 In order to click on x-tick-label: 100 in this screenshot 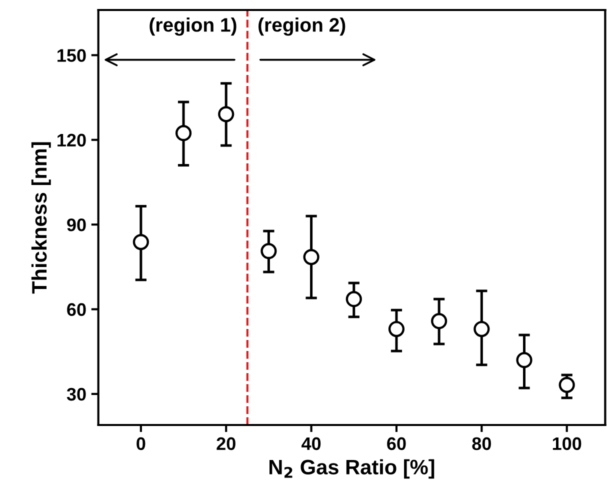, I will do `click(567, 443)`.